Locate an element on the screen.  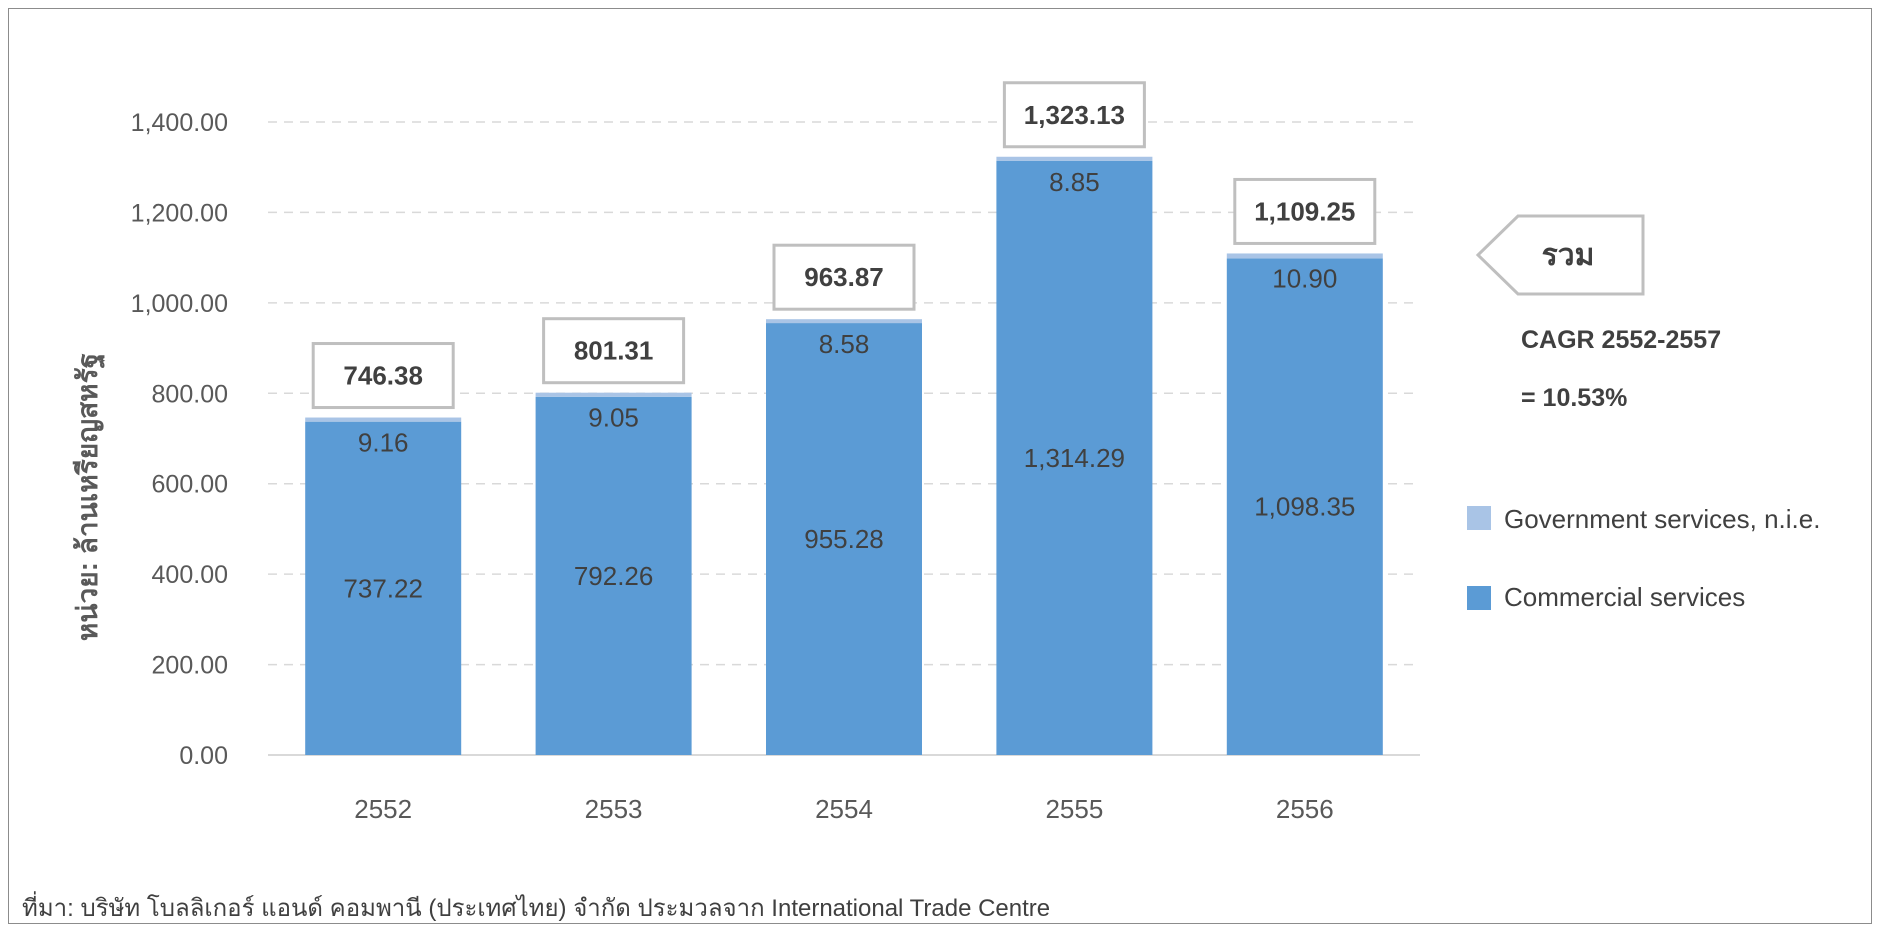
total-label: 801.31 is located at coordinates (614, 351).